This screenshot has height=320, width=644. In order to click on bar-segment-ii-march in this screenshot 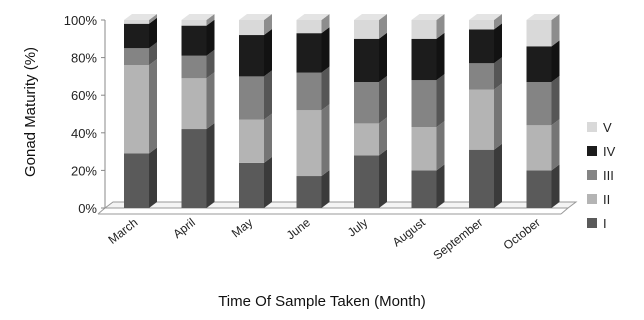, I will do `click(136, 109)`.